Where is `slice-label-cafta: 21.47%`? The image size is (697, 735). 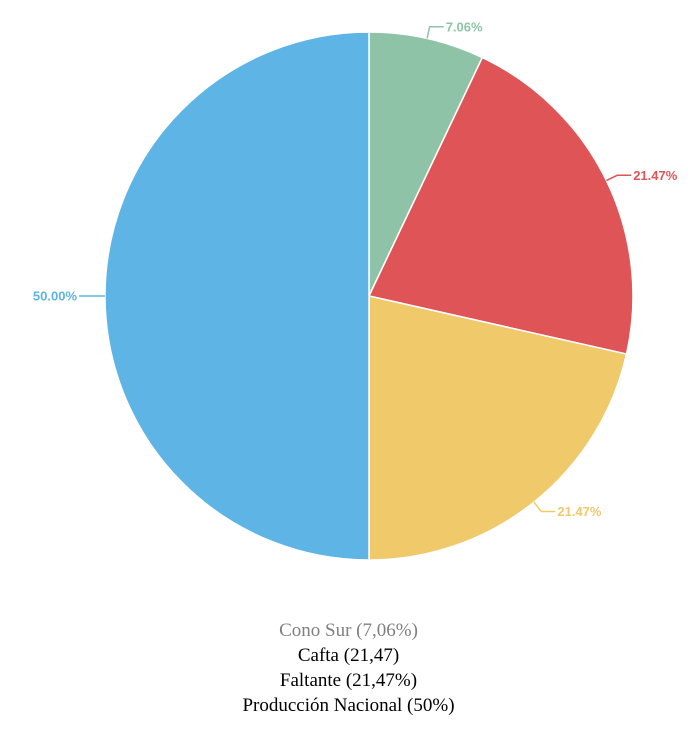 slice-label-cafta: 21.47% is located at coordinates (655, 175).